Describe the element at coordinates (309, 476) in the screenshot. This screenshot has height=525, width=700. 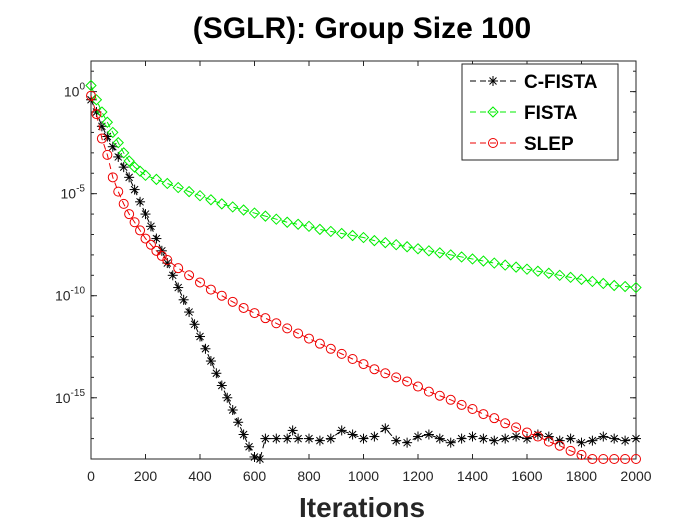
I see `x-tick-label: 800` at that location.